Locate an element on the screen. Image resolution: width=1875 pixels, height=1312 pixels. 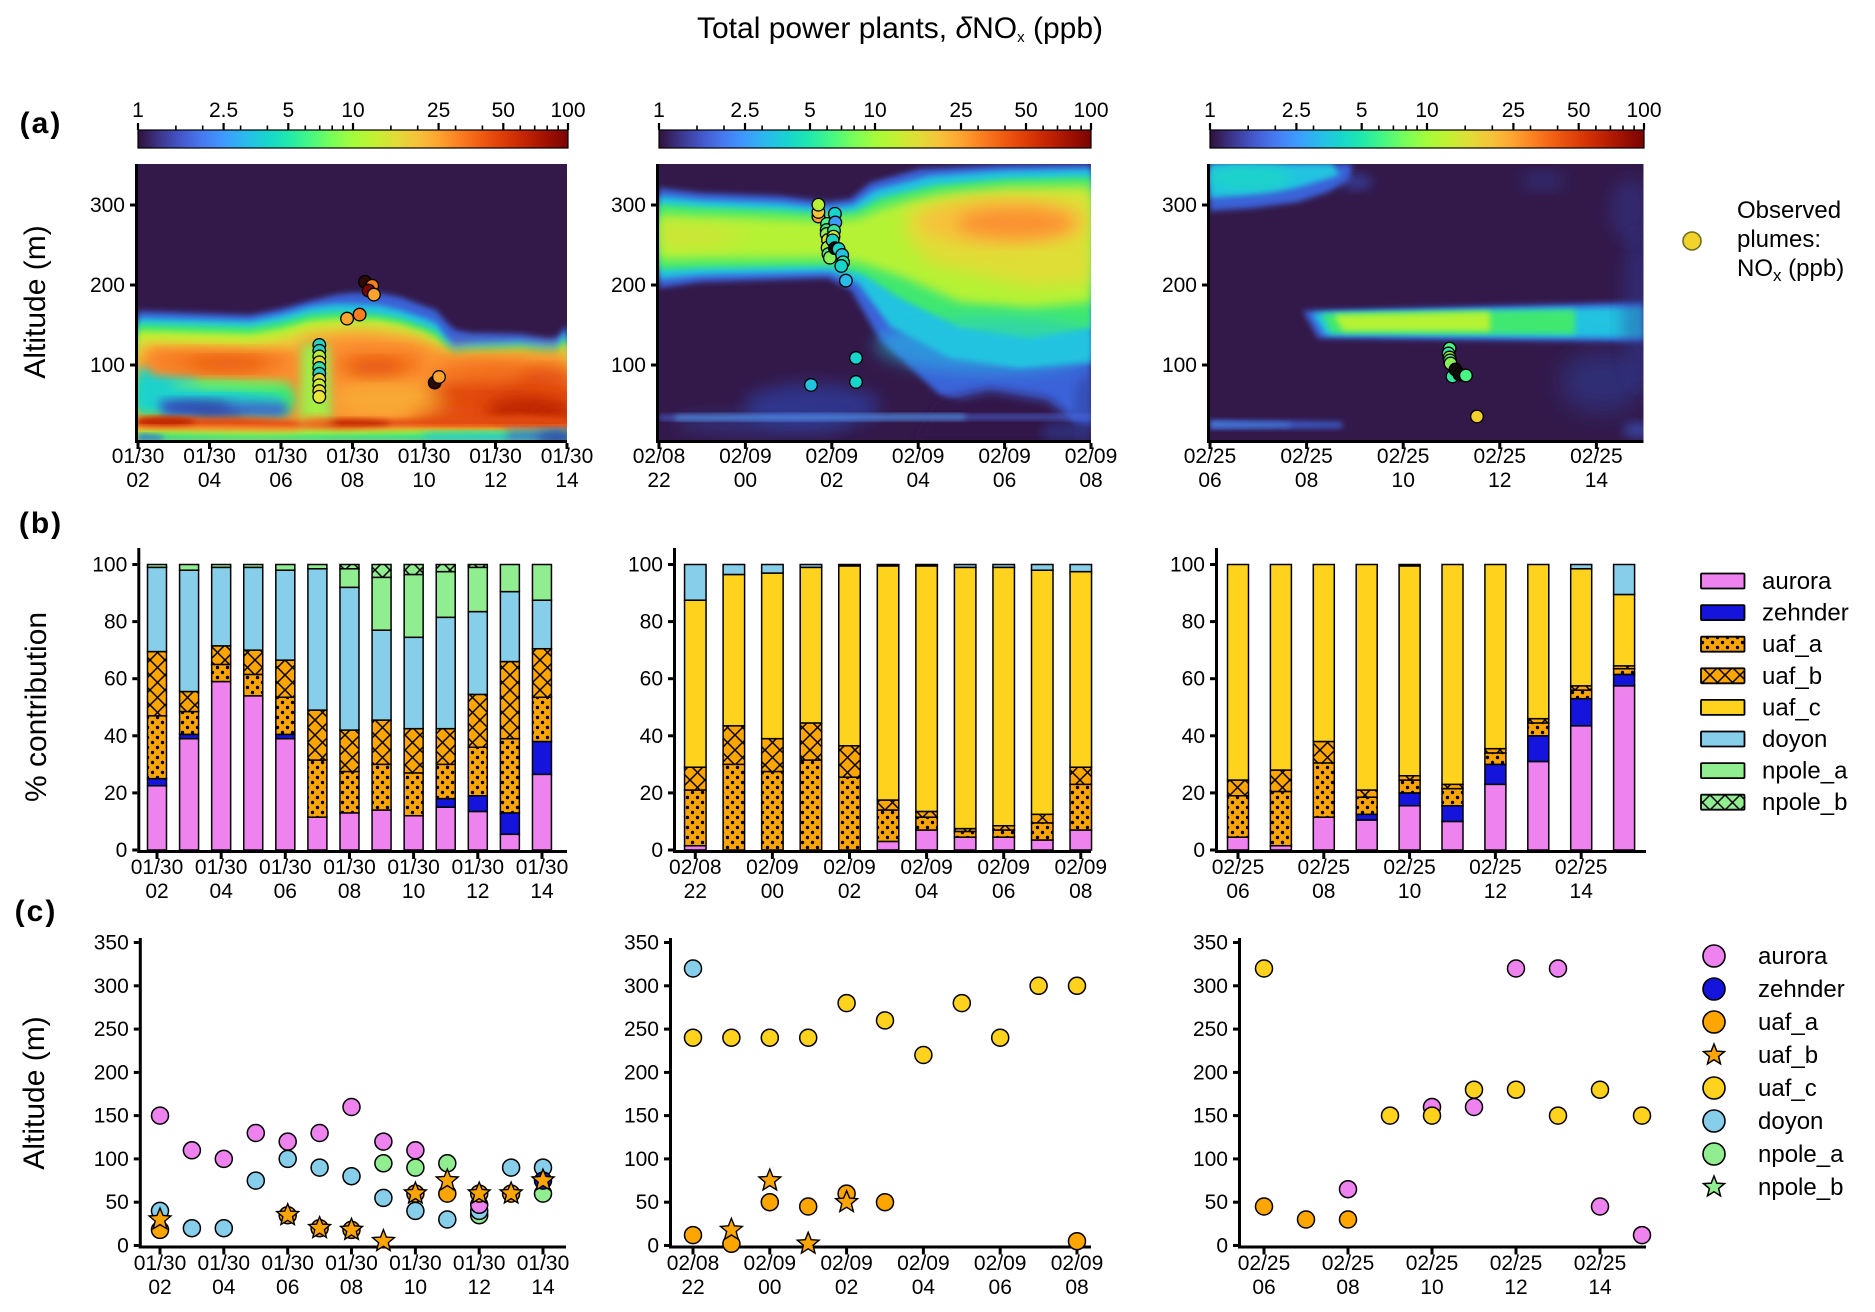
svg-text: 22 is located at coordinates (692, 1287).